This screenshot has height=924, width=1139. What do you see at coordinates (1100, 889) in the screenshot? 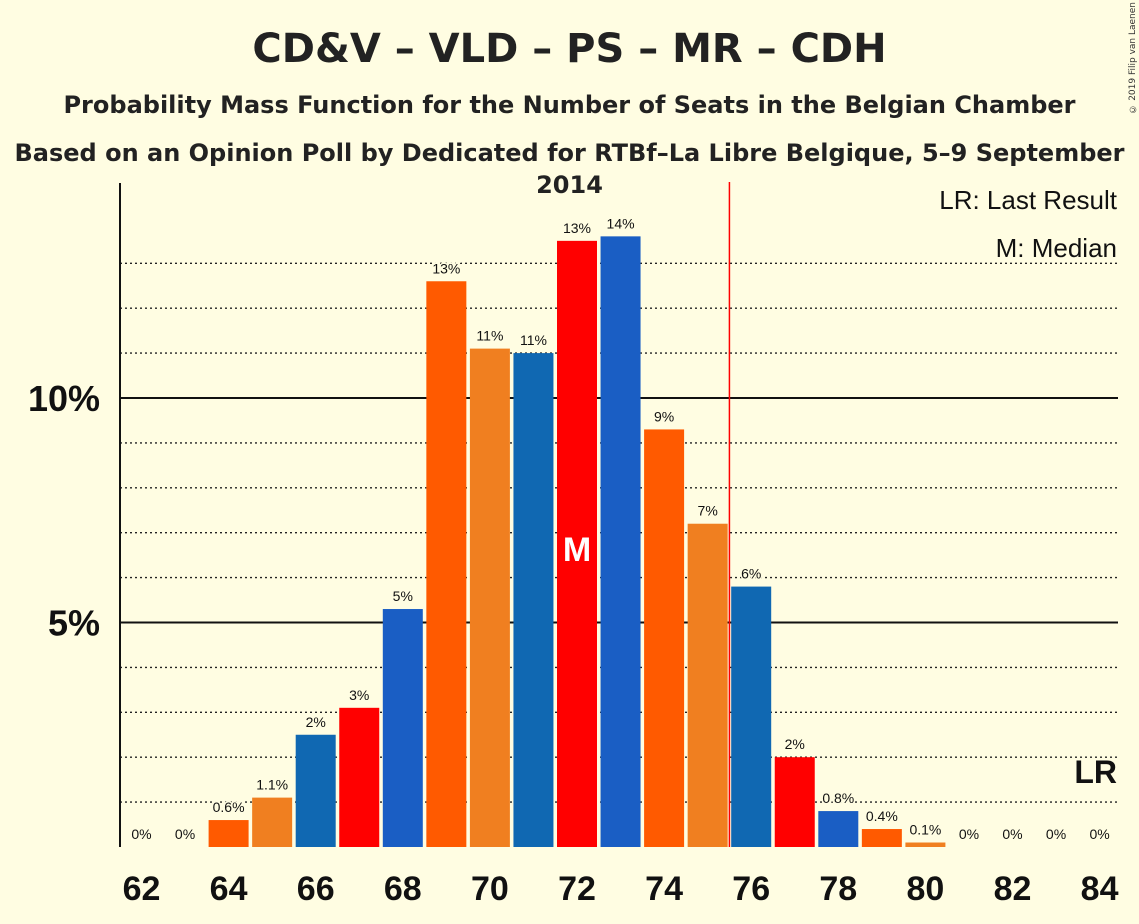
I see `x-tick-label: 84` at bounding box center [1100, 889].